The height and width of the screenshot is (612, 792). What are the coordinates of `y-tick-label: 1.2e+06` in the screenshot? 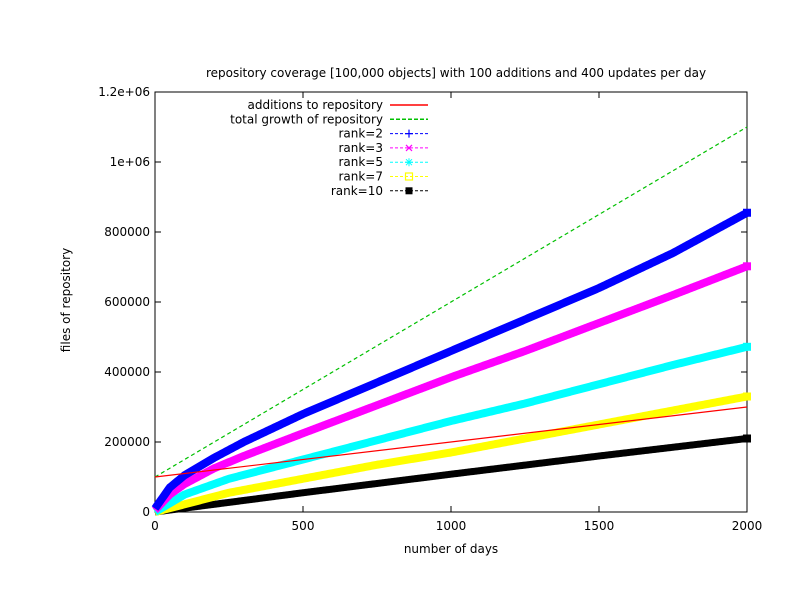 It's located at (124, 92).